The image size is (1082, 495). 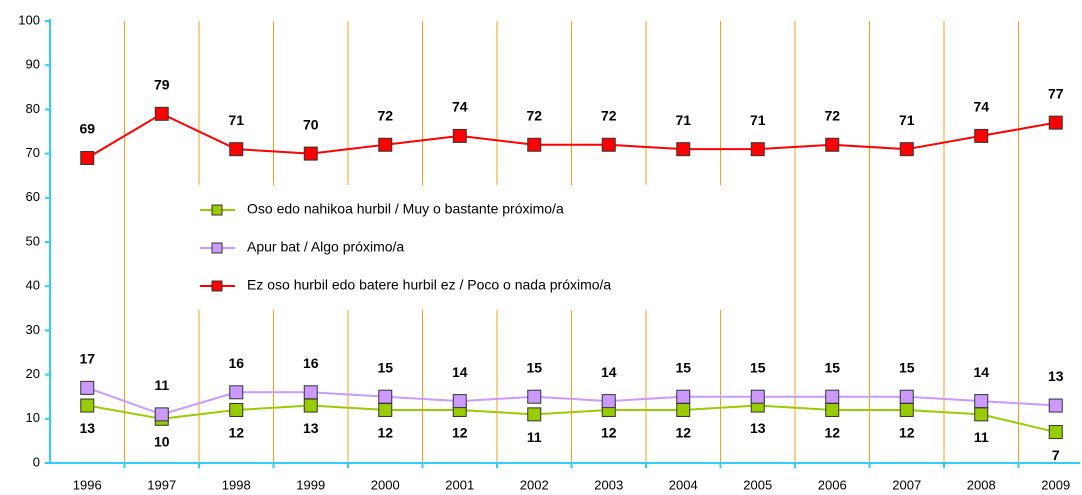 What do you see at coordinates (534, 484) in the screenshot?
I see `x-tick-label: 2002` at bounding box center [534, 484].